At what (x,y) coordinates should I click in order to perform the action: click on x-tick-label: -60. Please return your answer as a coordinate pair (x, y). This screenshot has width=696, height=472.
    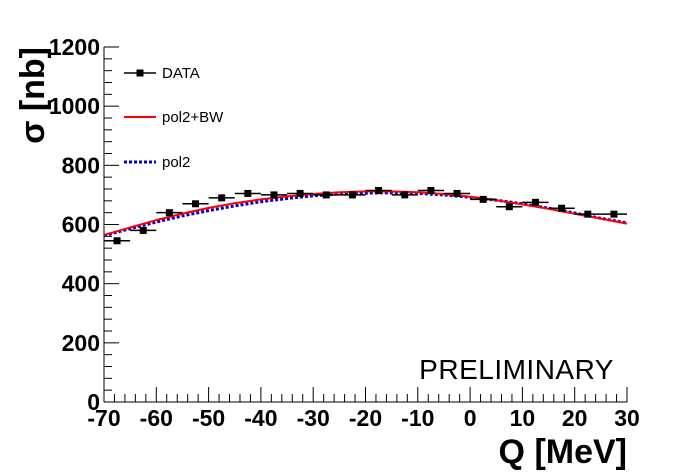
    Looking at the image, I should click on (156, 418).